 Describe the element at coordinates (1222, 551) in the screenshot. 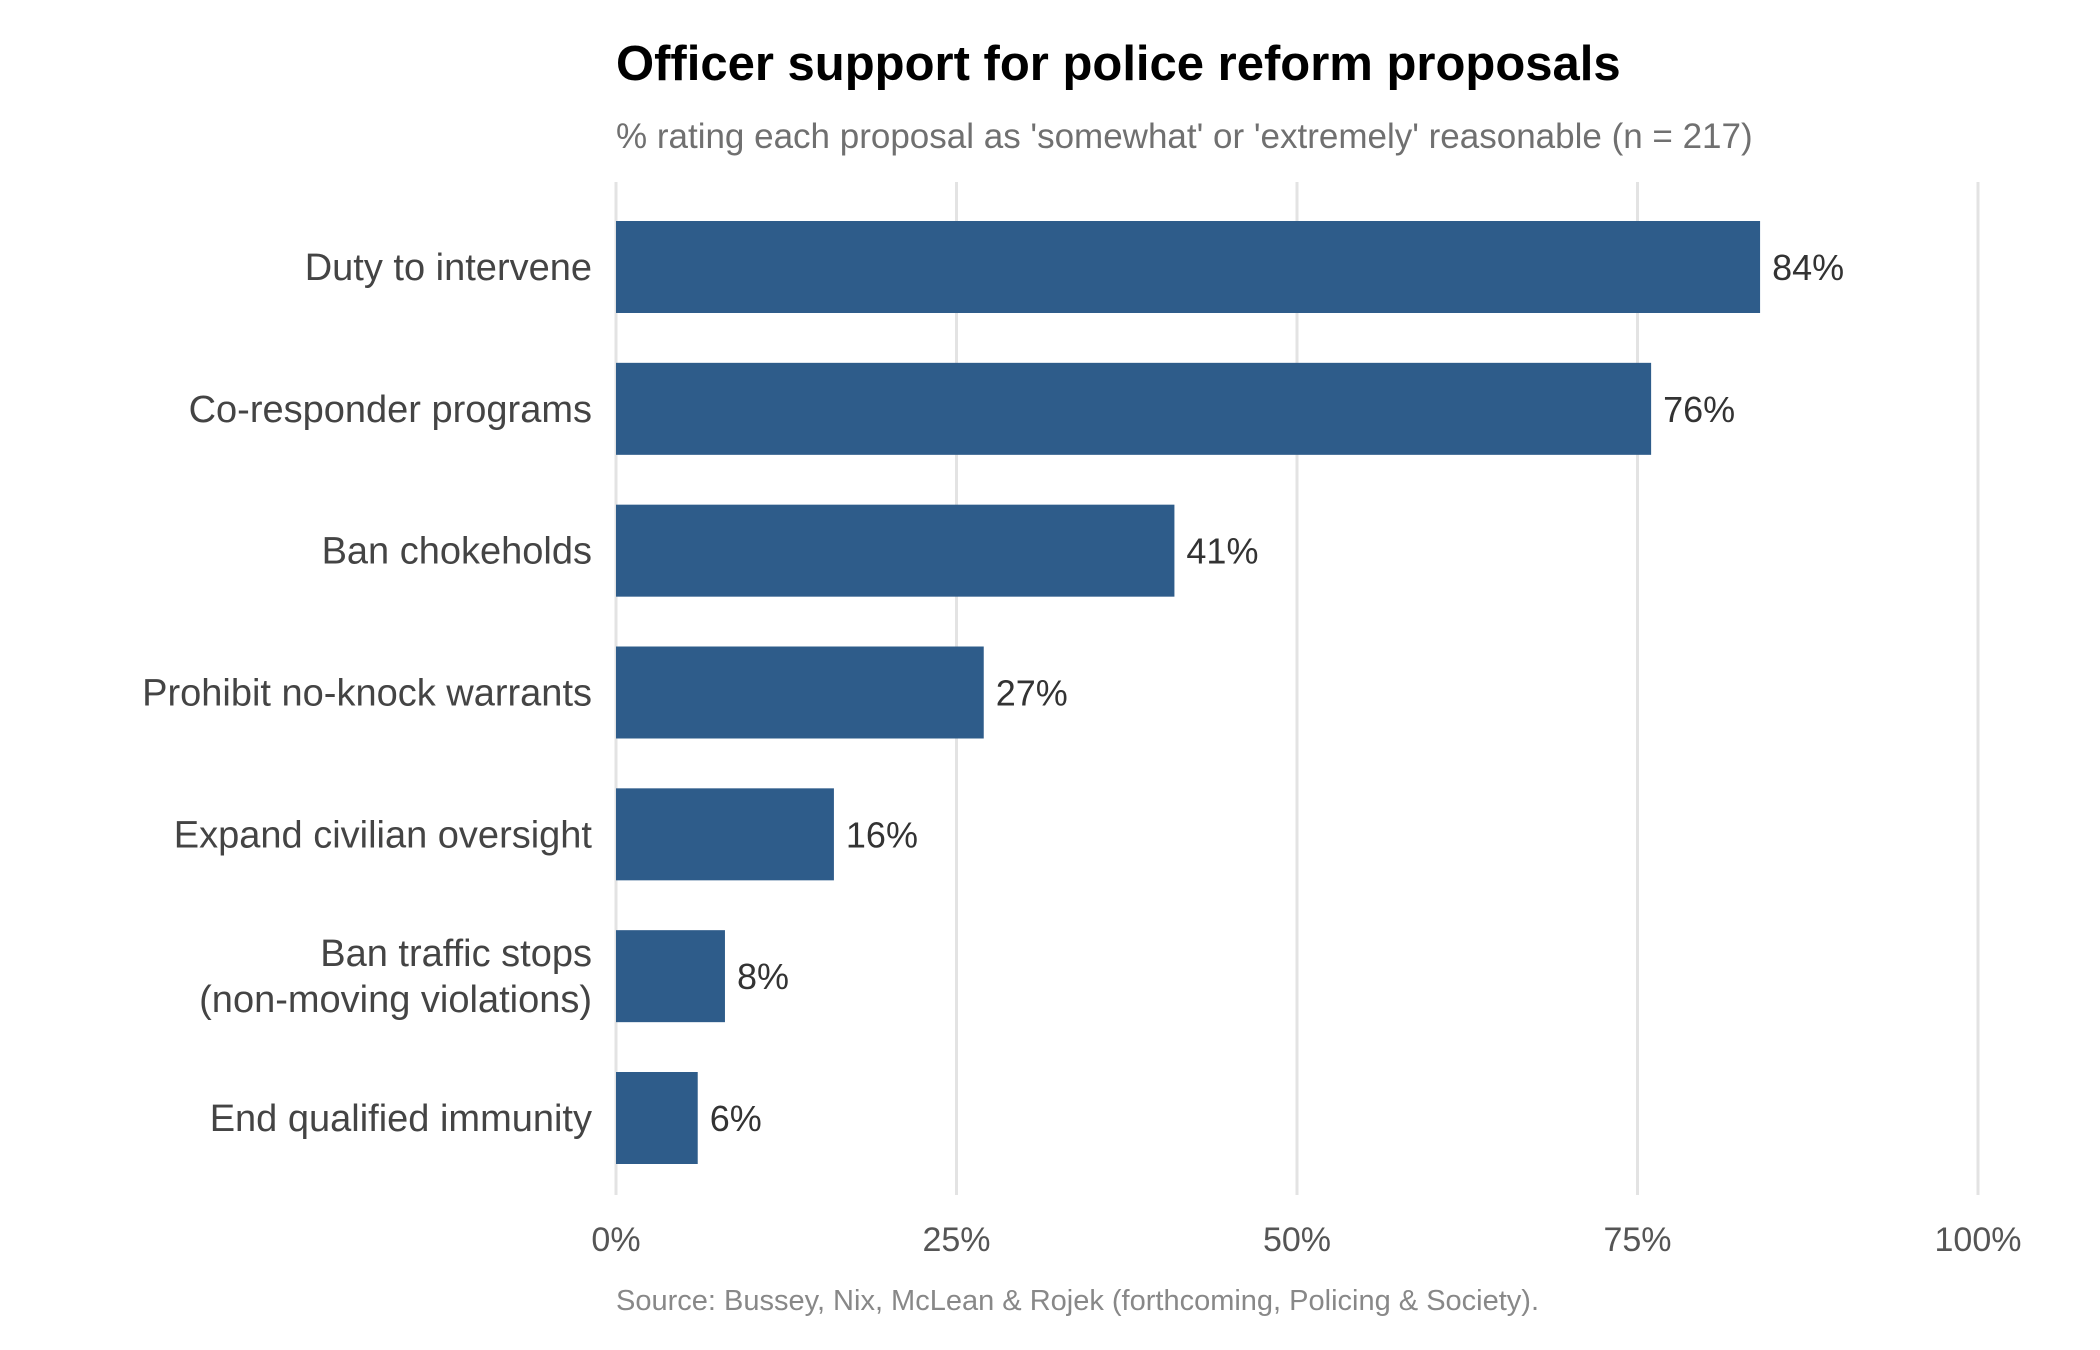

I see `value-label: 41%` at that location.